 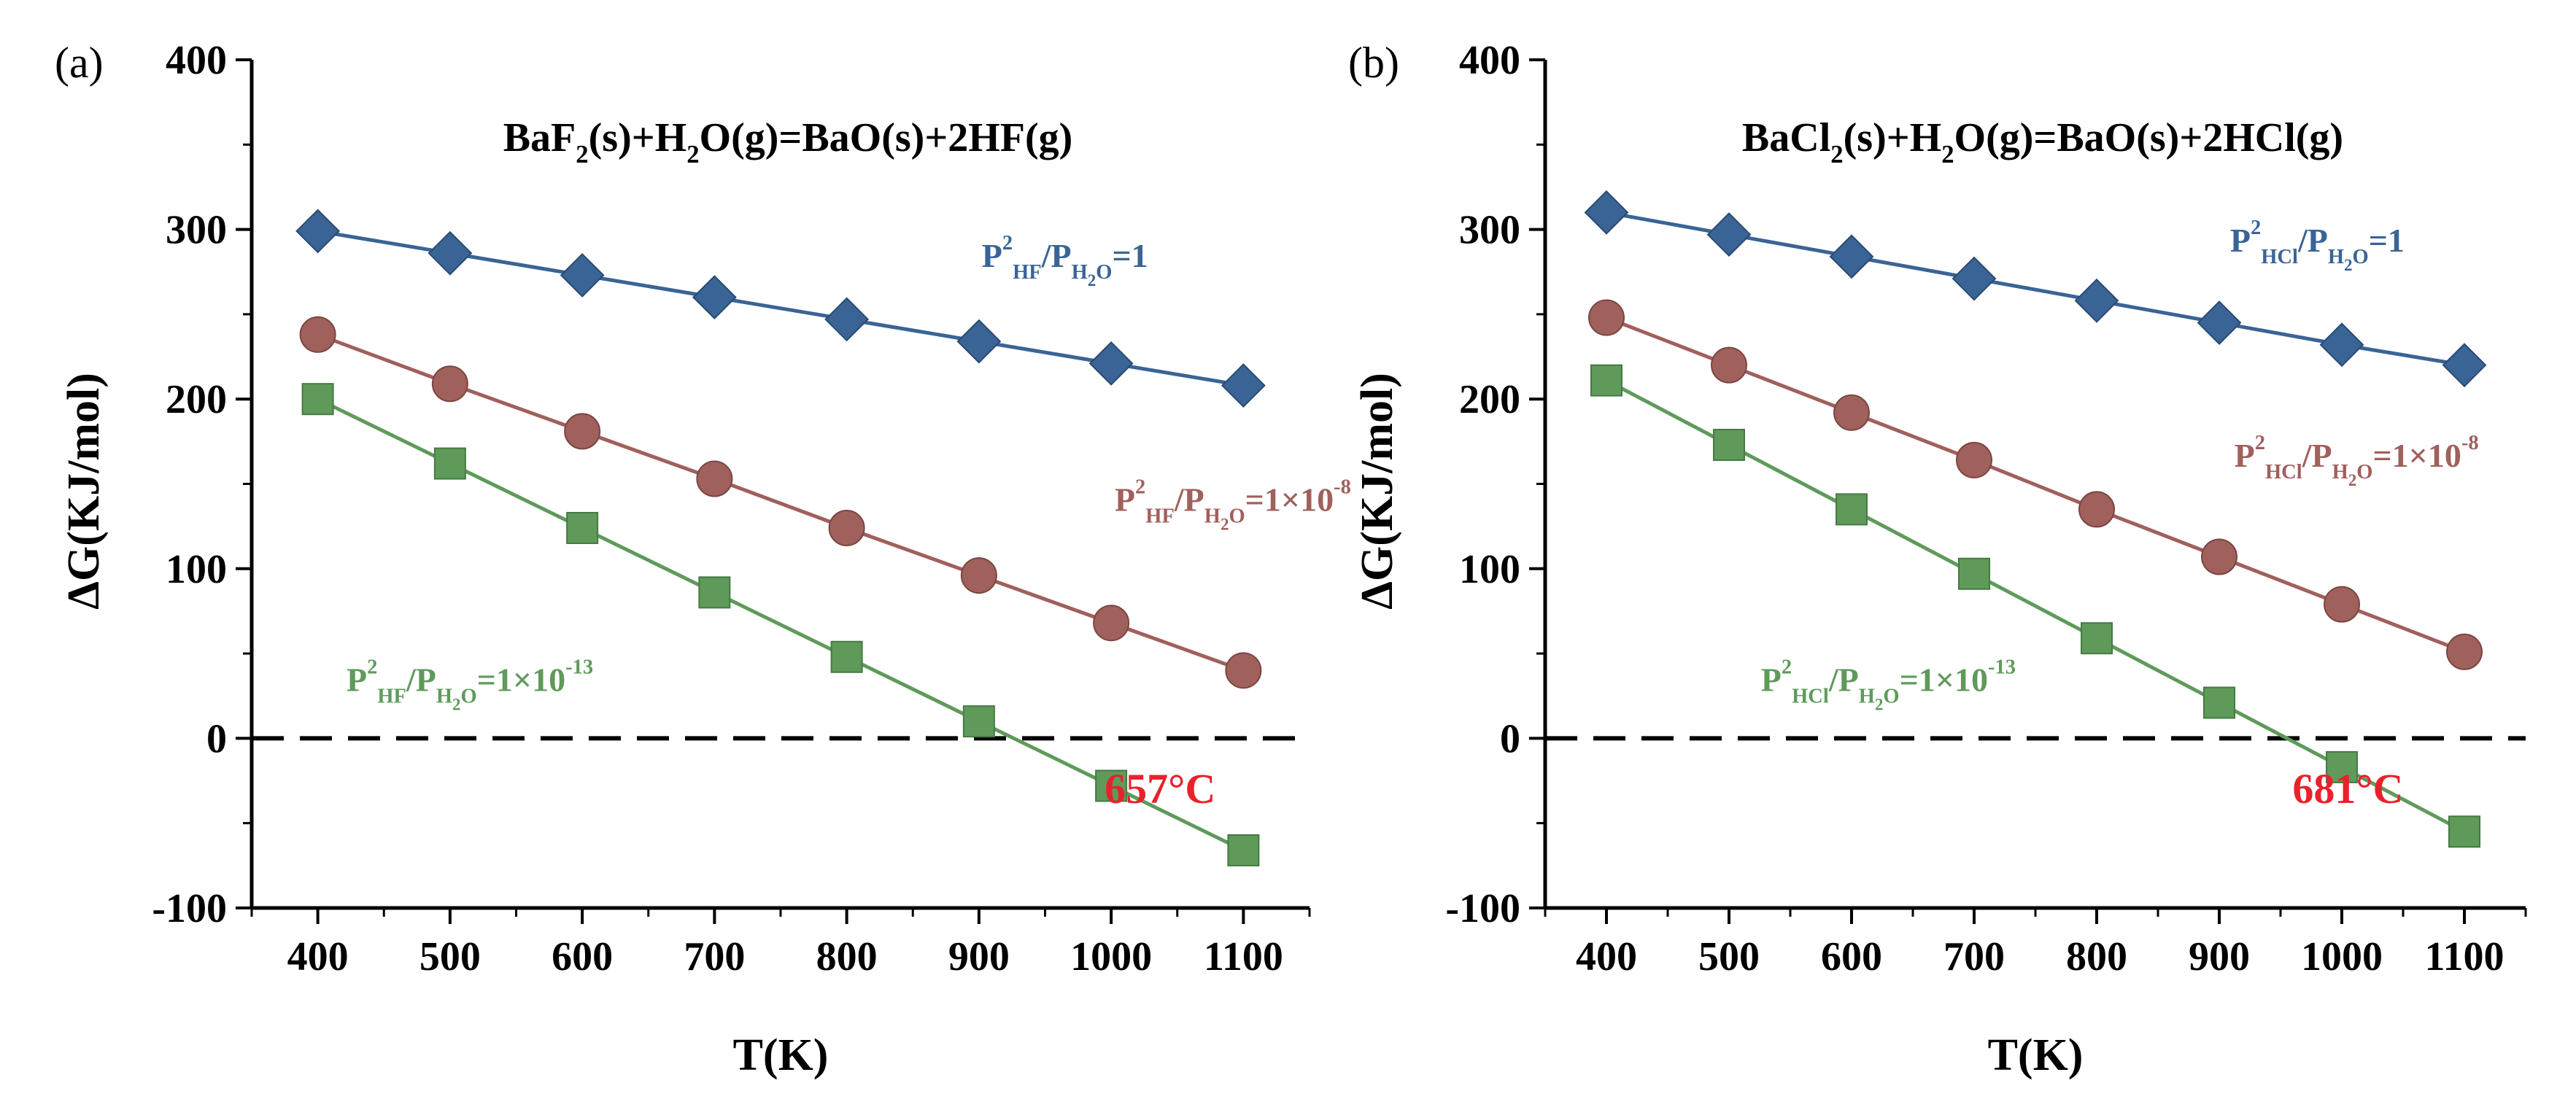 I want to click on series-label: P2HF/PH2O=1, so click(x=1065, y=261).